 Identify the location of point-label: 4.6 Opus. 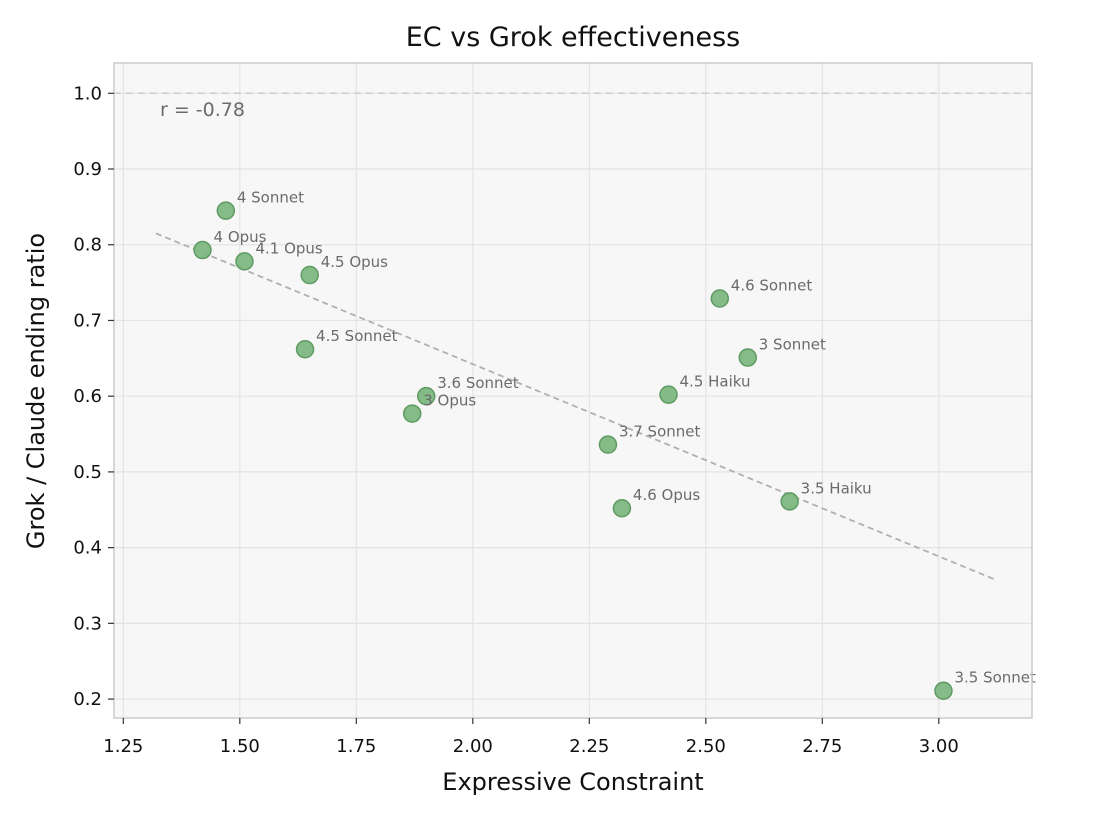
(666, 495).